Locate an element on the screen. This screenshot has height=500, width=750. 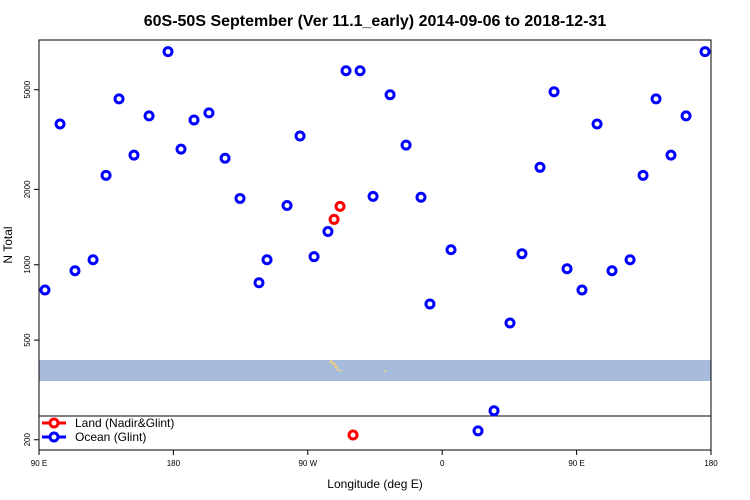
x-tick-label: 0 is located at coordinates (442, 463).